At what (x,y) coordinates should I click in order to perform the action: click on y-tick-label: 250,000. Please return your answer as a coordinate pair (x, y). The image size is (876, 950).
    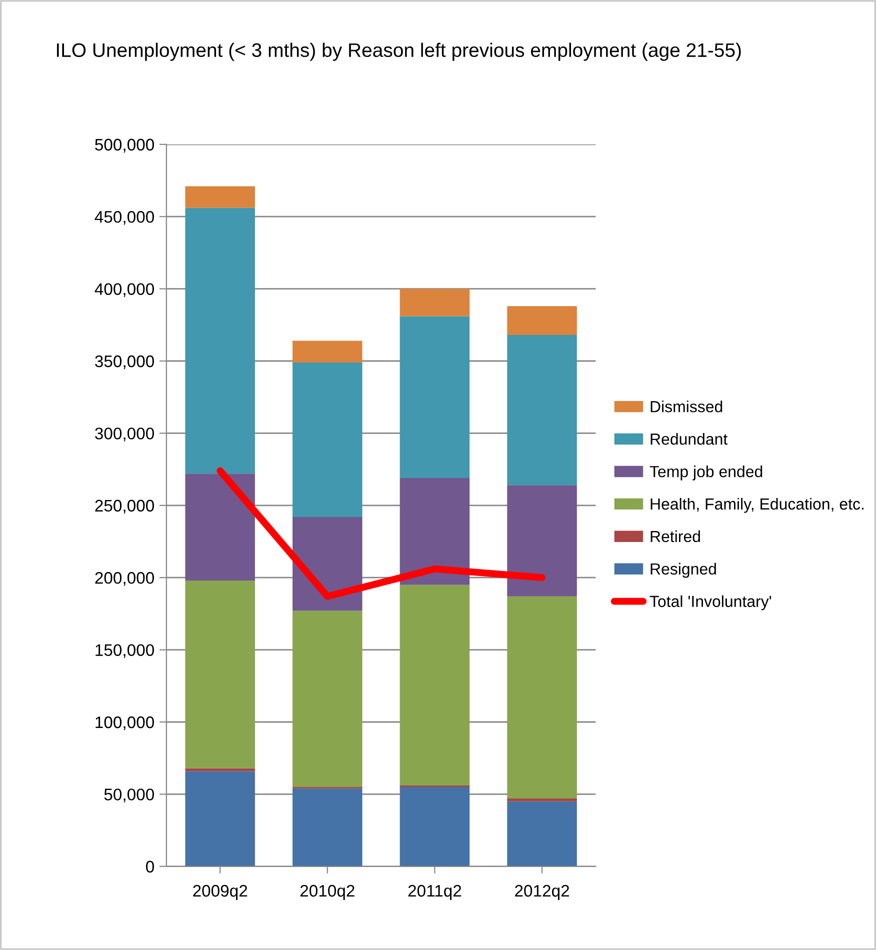
    Looking at the image, I should click on (124, 507).